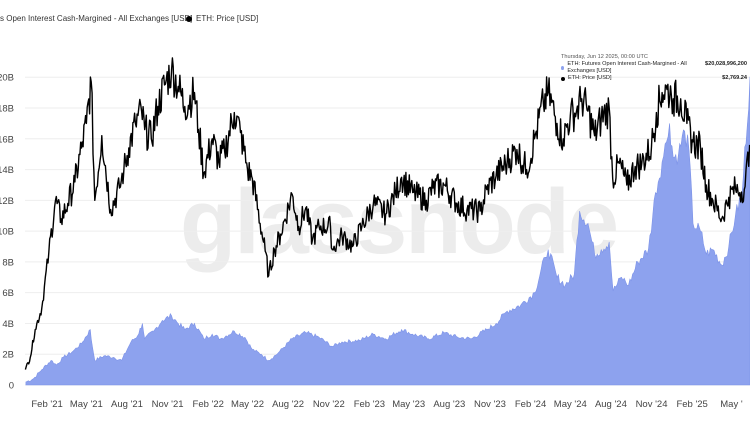 This screenshot has width=750, height=430. I want to click on x-tick-label: May '24, so click(570, 404).